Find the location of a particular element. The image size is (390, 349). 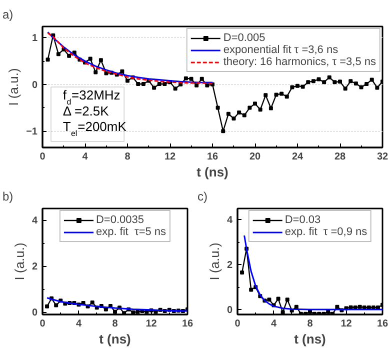

x-tick-label: 32 is located at coordinates (382, 157).